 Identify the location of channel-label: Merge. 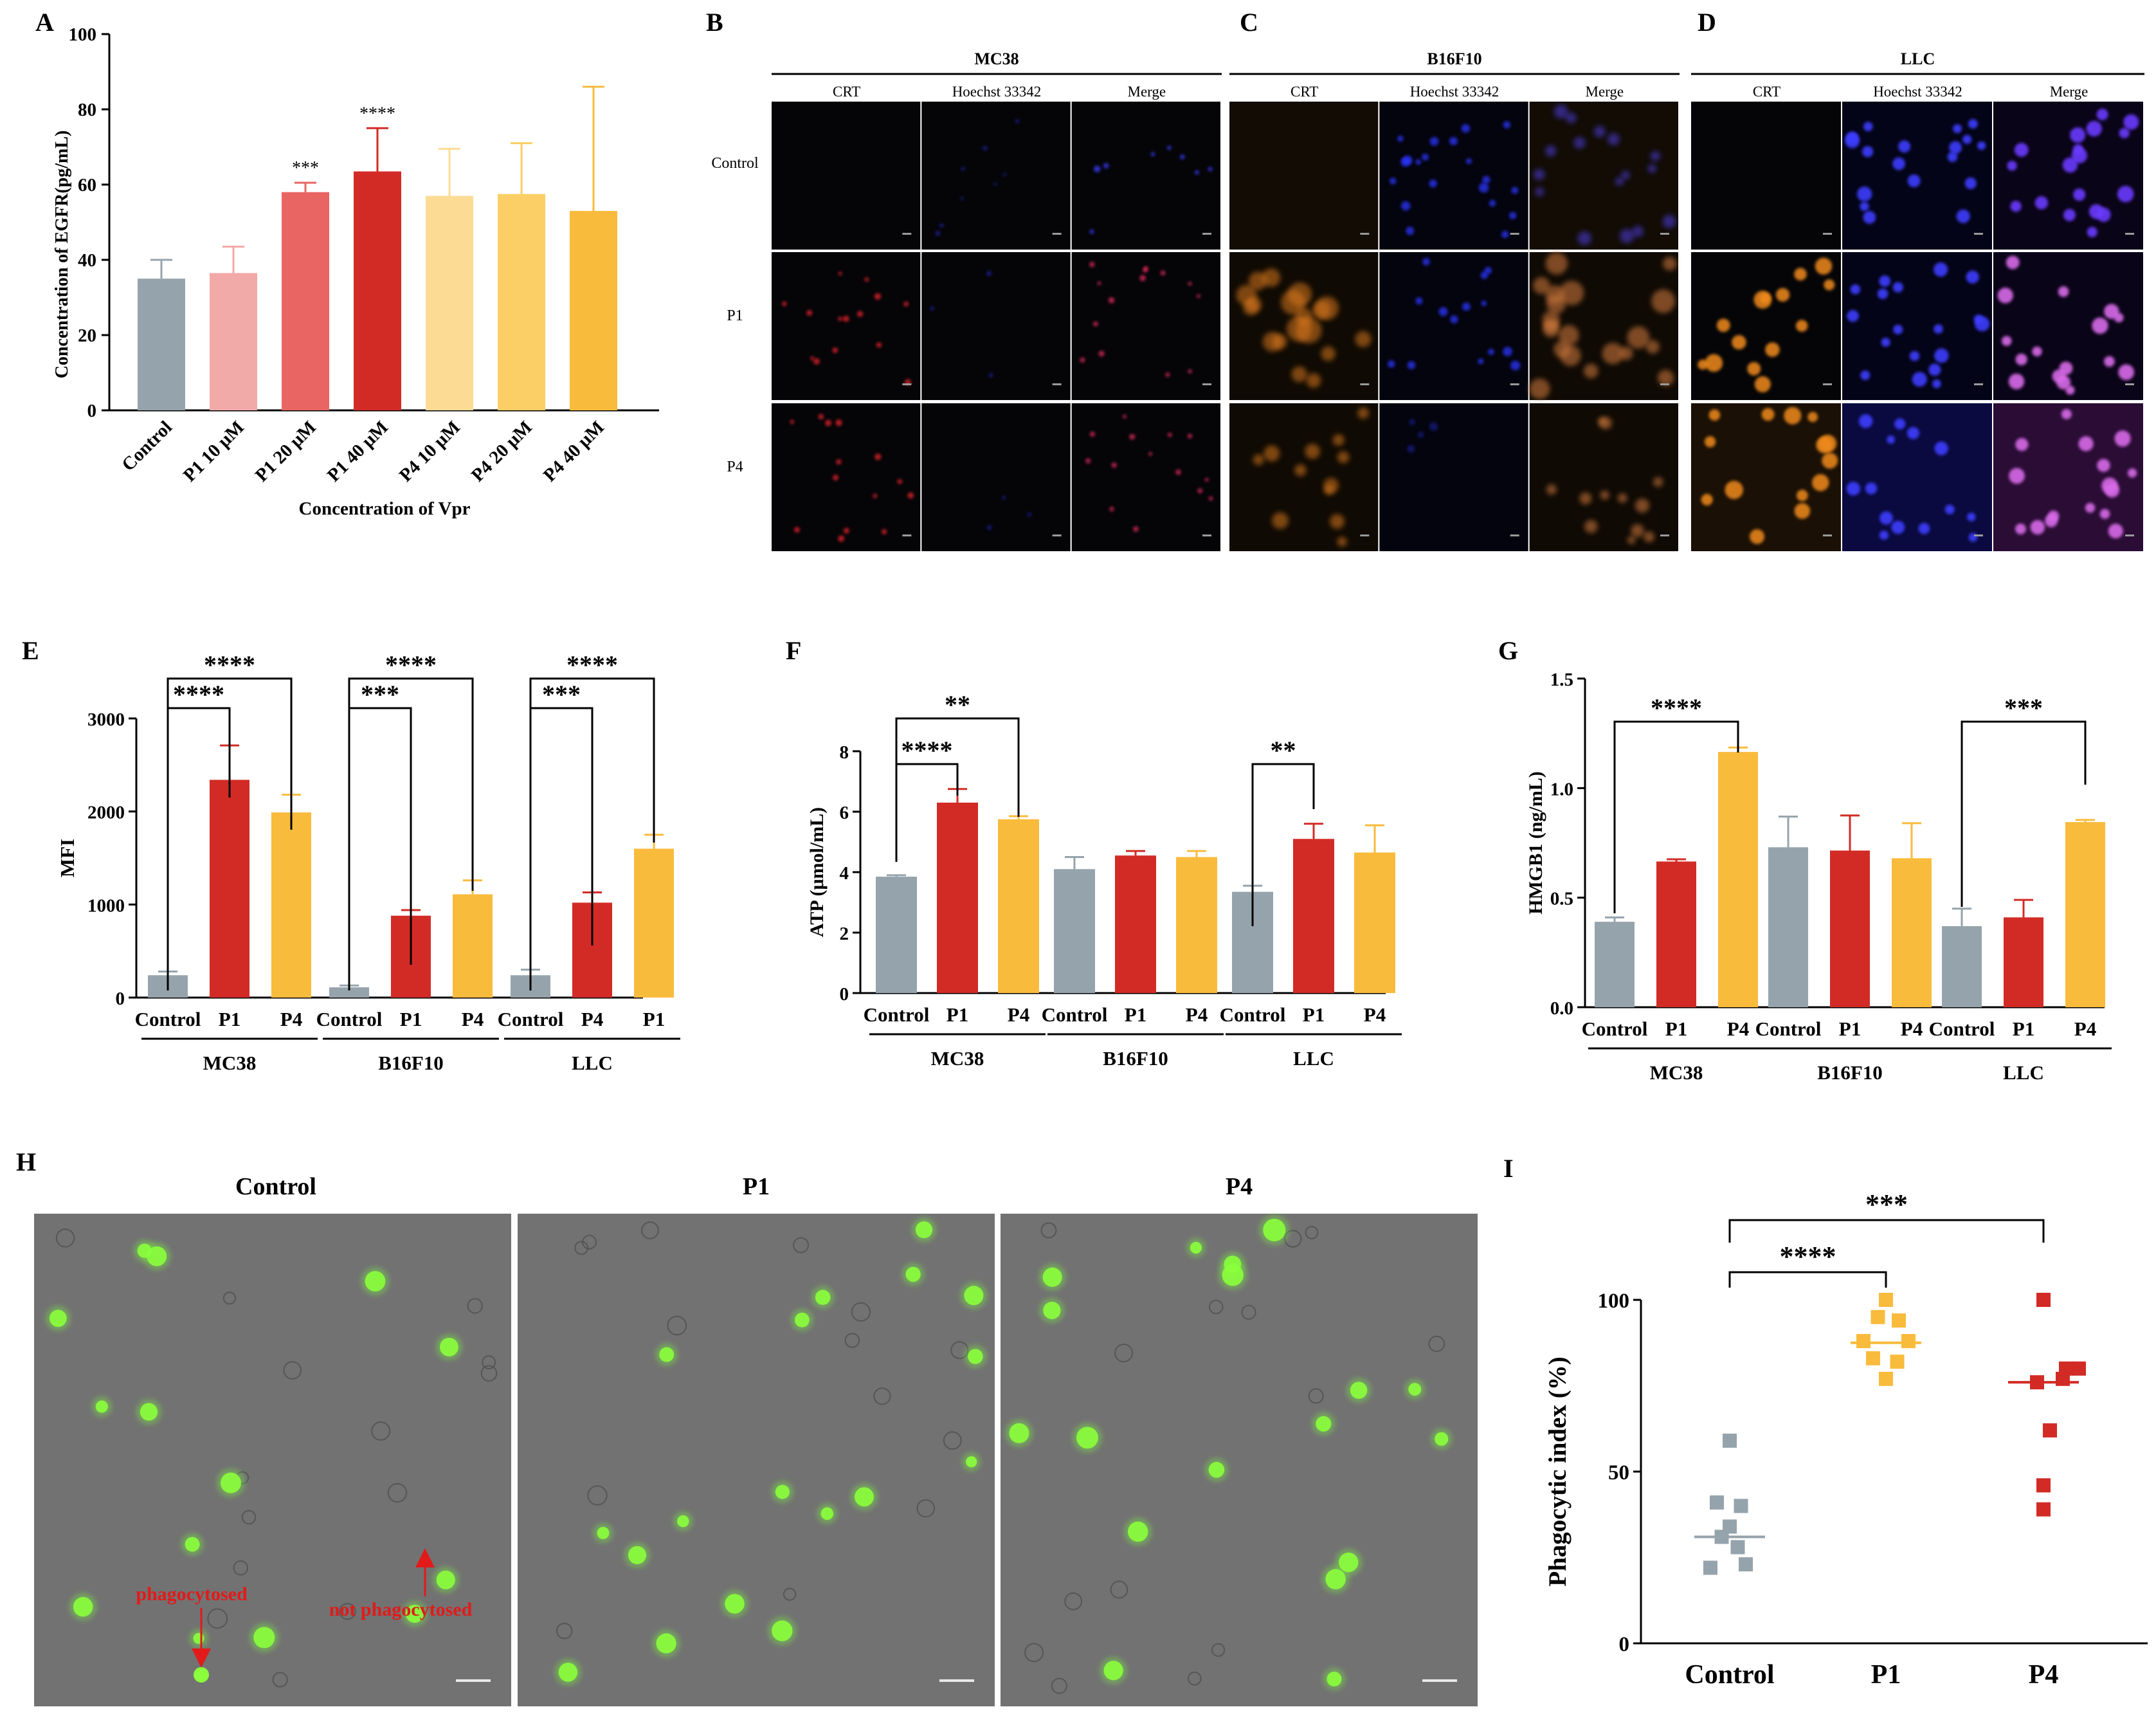
(1605, 92).